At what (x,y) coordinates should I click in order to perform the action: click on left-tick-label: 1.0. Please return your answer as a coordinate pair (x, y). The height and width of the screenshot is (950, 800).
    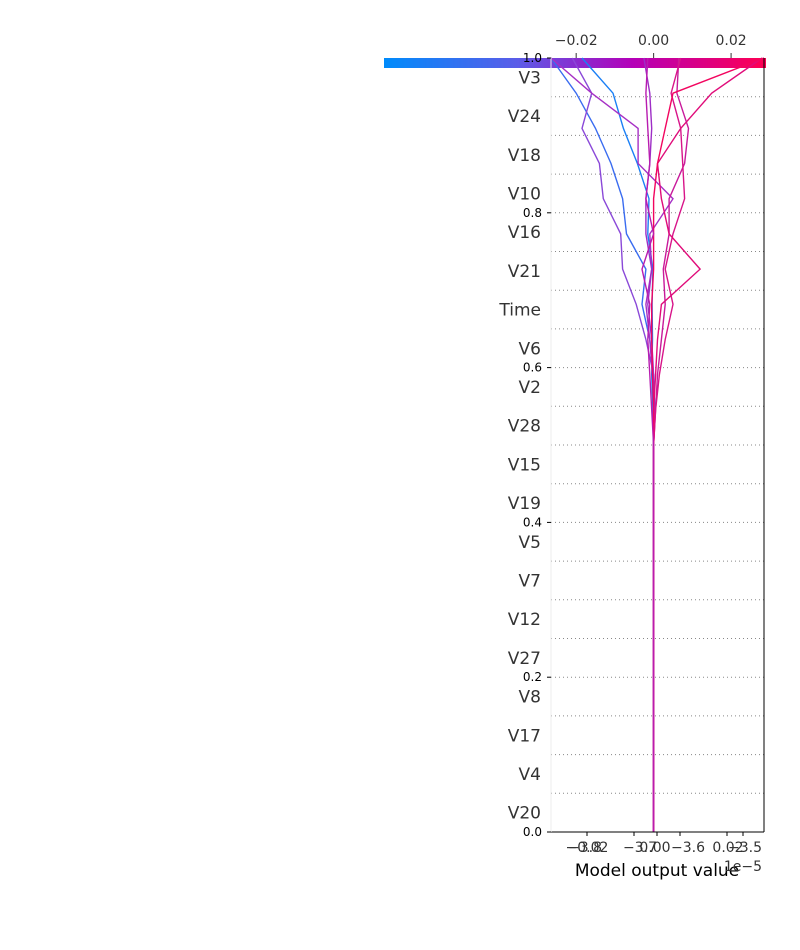
    Looking at the image, I should click on (532, 58).